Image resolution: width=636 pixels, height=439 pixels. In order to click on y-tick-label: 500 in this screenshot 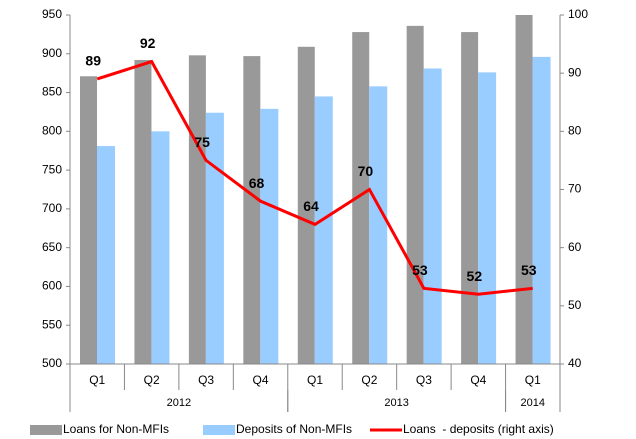, I will do `click(52, 363)`.